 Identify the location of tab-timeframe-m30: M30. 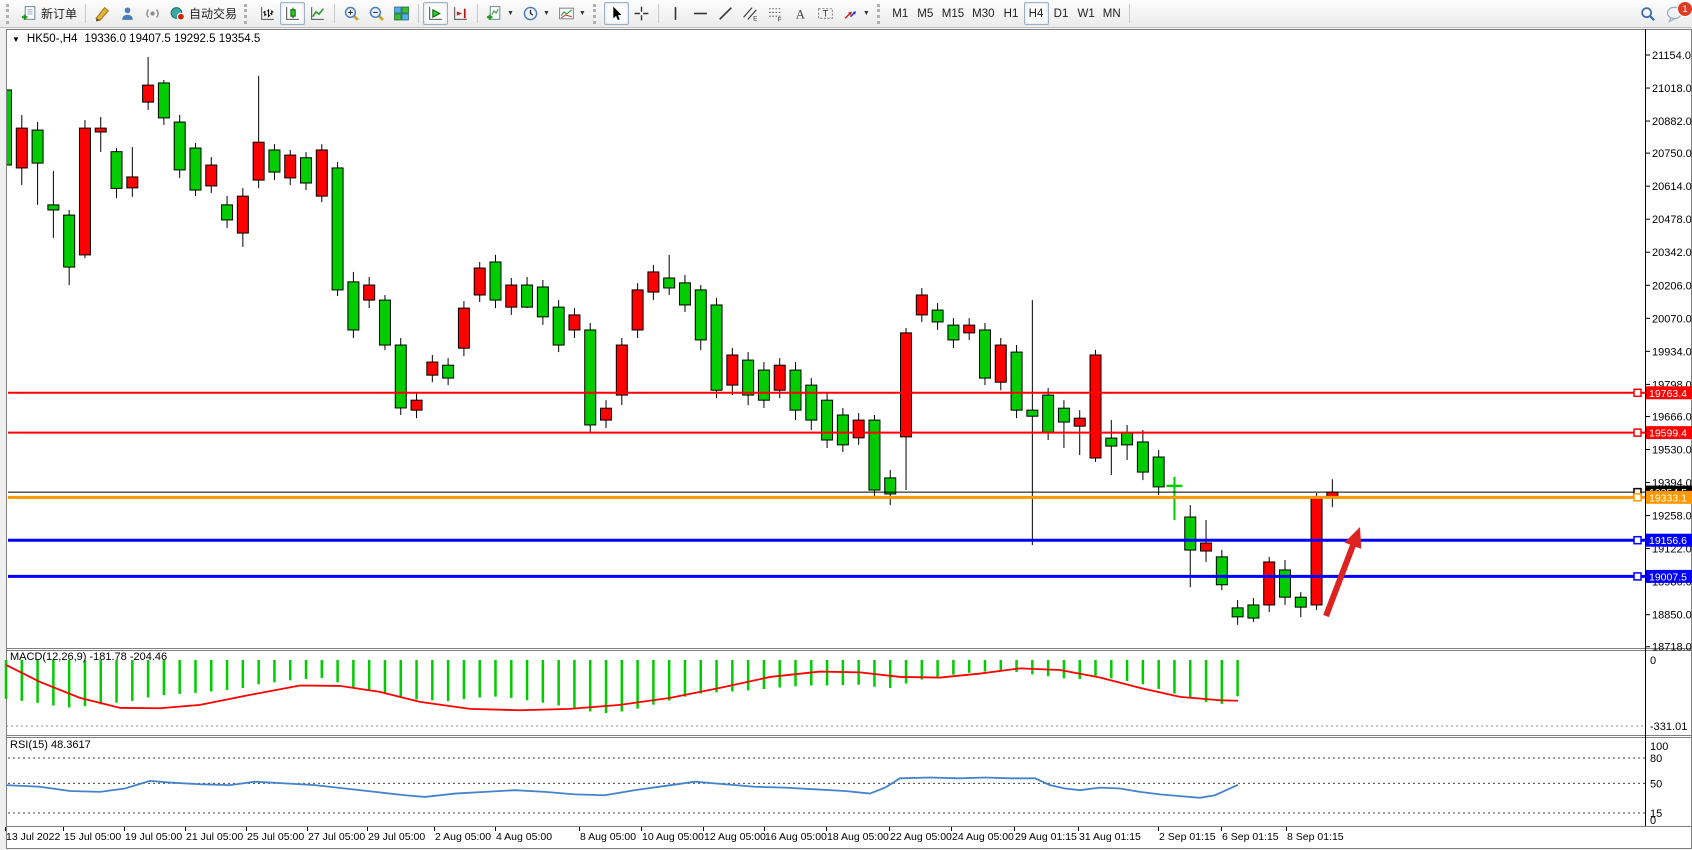
(983, 13).